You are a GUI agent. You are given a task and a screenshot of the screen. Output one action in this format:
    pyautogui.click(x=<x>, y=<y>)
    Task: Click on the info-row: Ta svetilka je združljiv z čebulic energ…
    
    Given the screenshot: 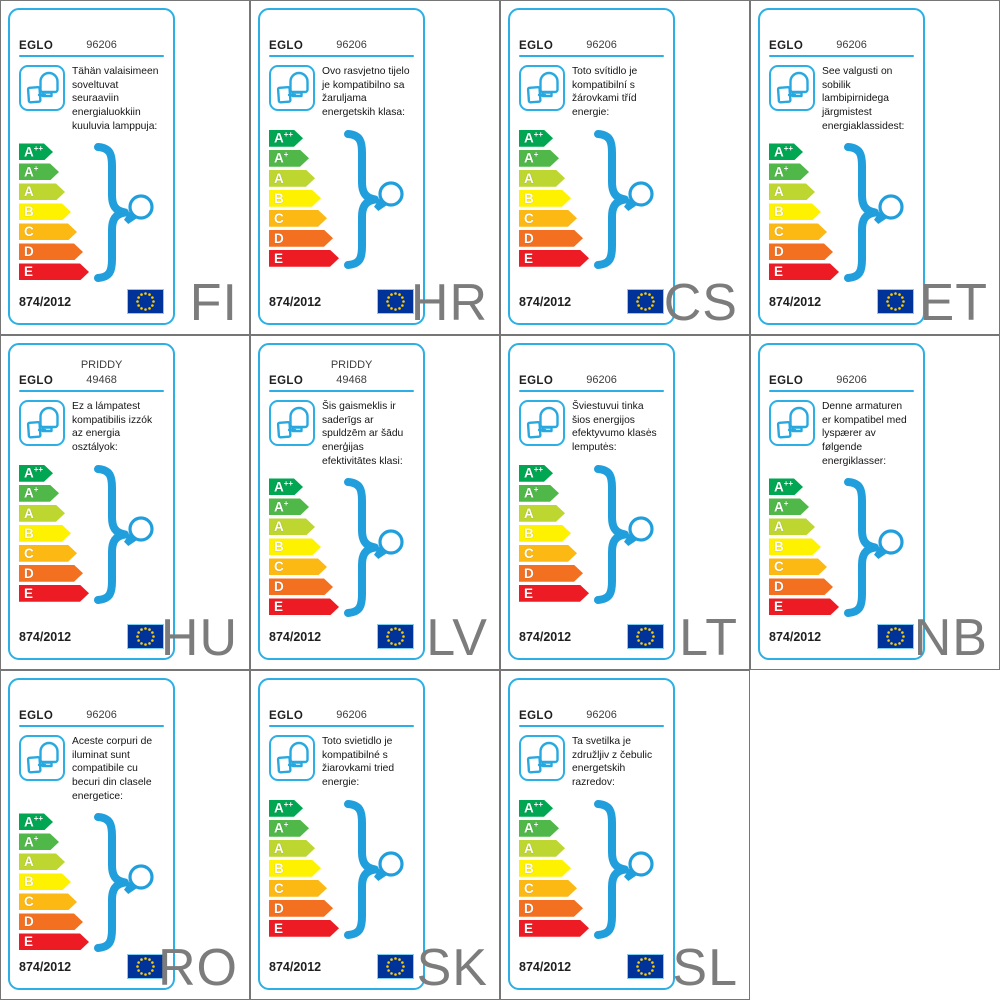 What is the action you would take?
    pyautogui.click(x=591, y=762)
    